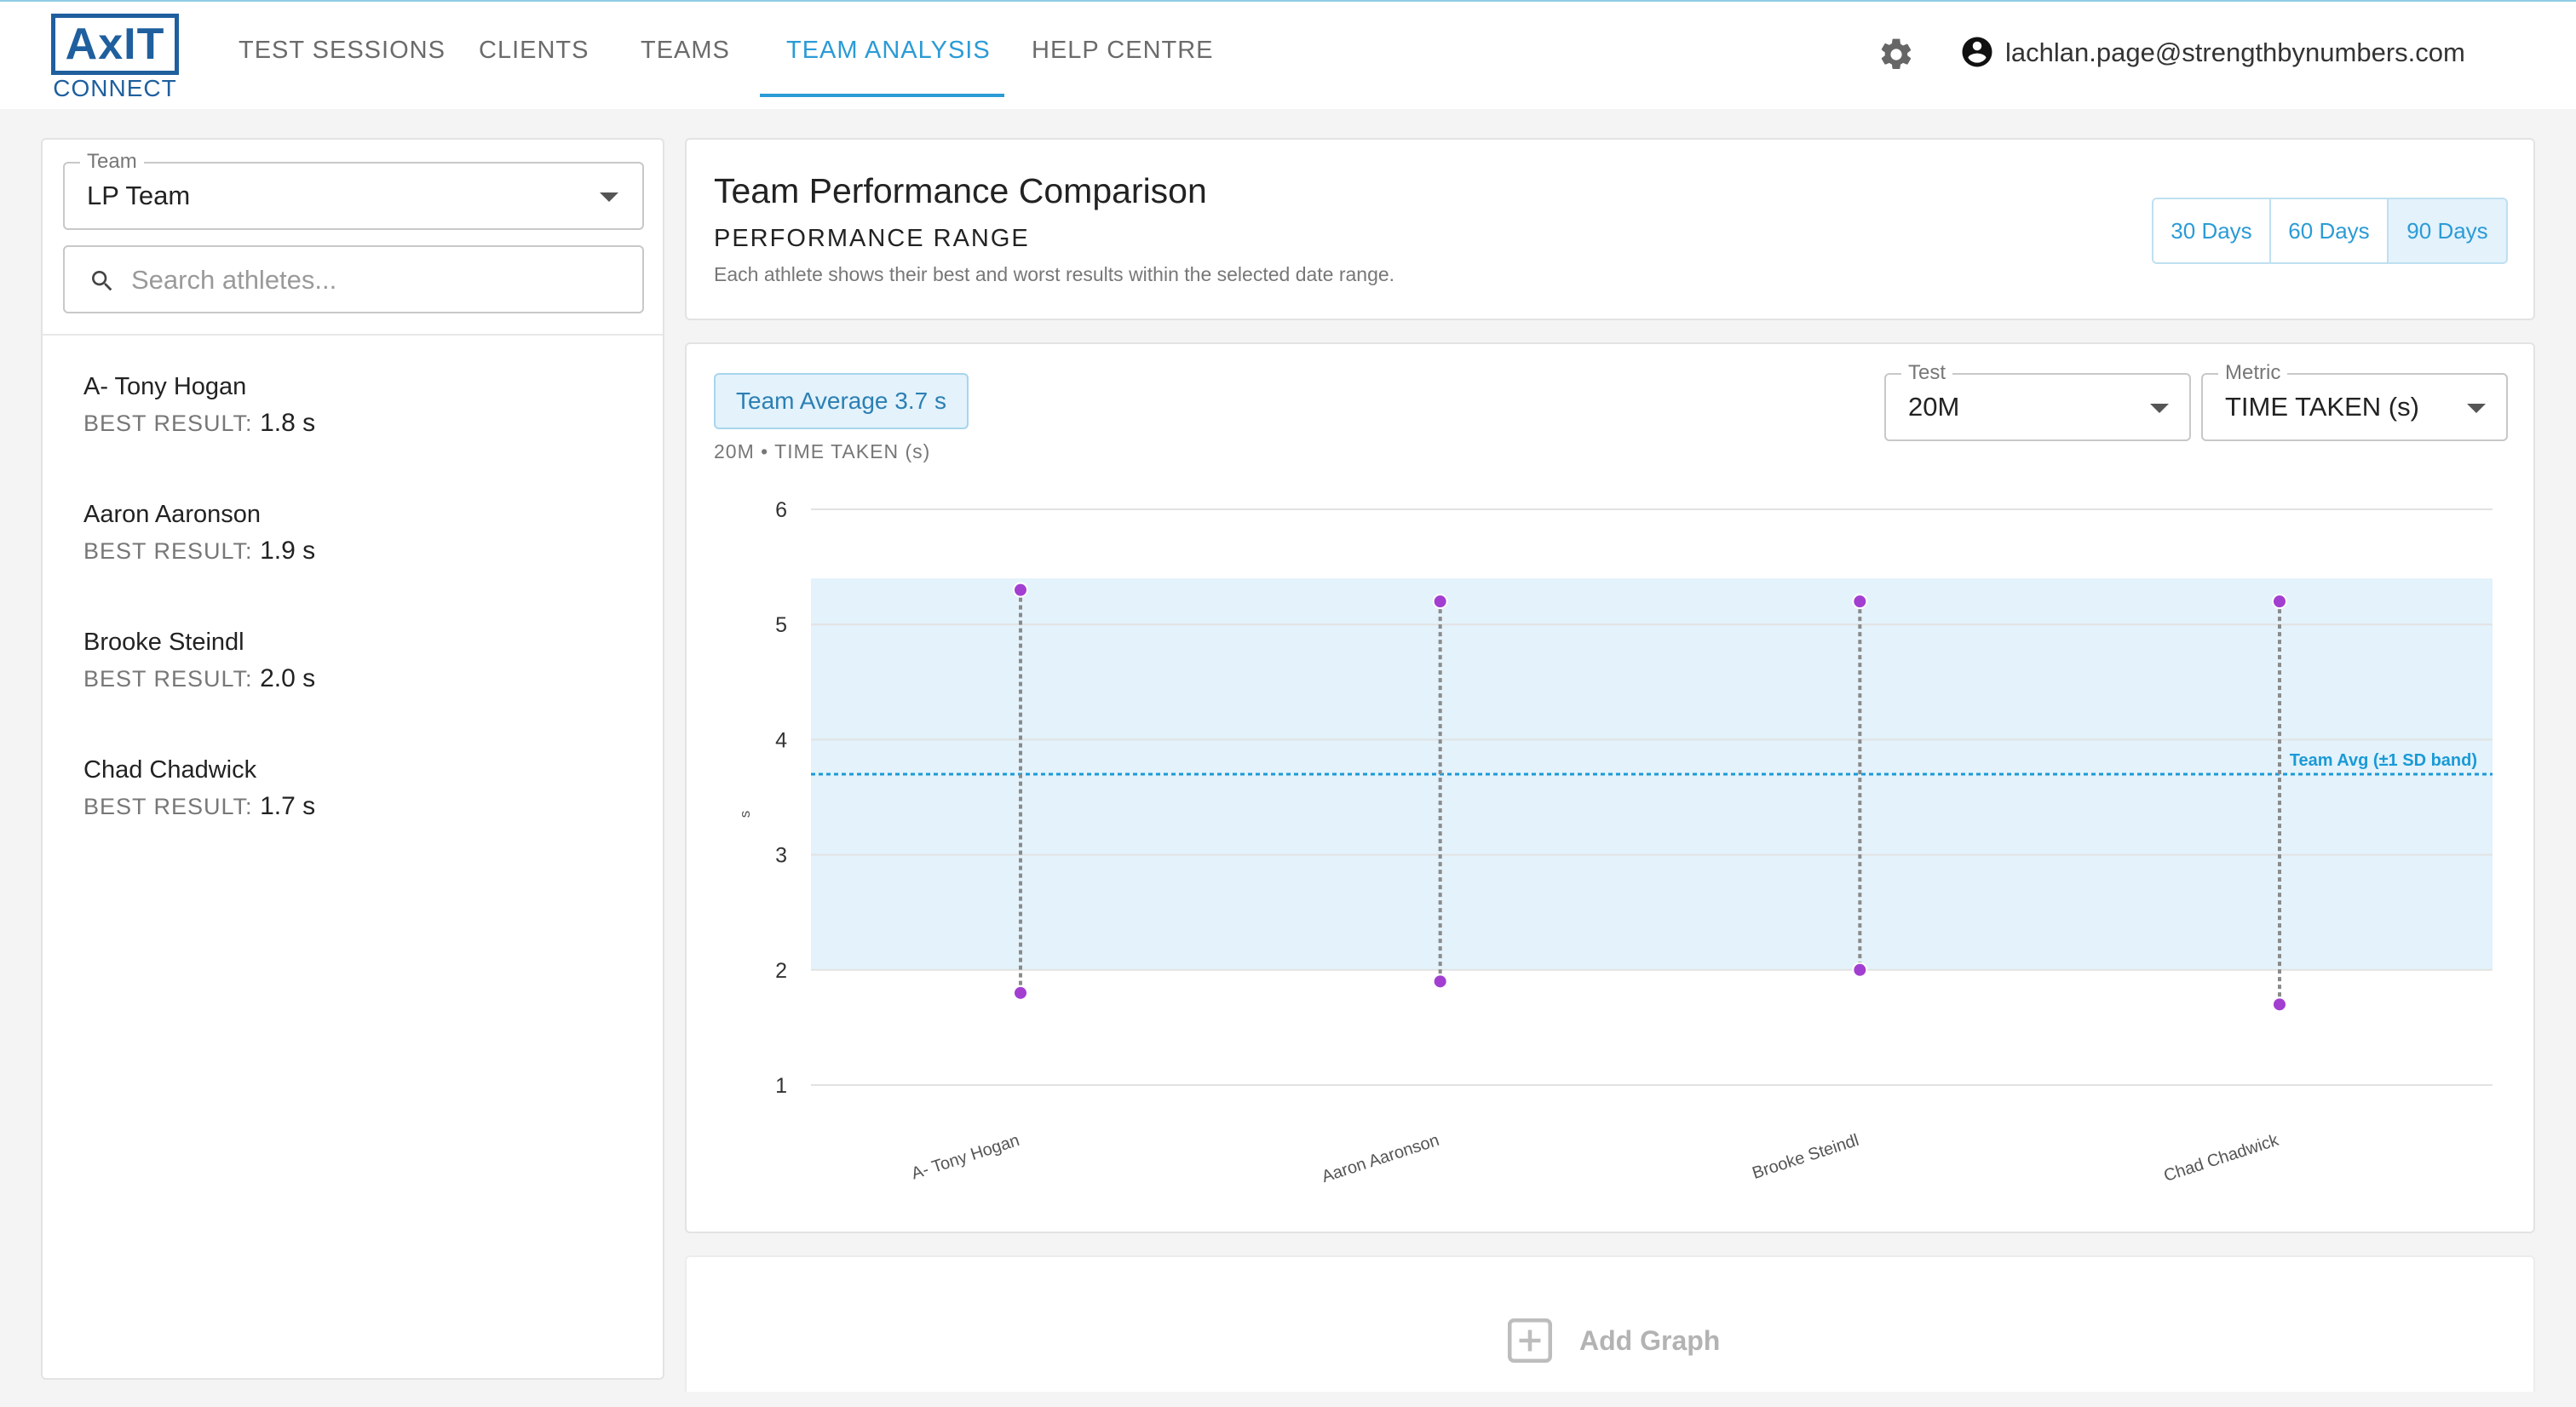 The width and height of the screenshot is (2576, 1407). Describe the element at coordinates (781, 740) in the screenshot. I see `y-tick-label: 4` at that location.